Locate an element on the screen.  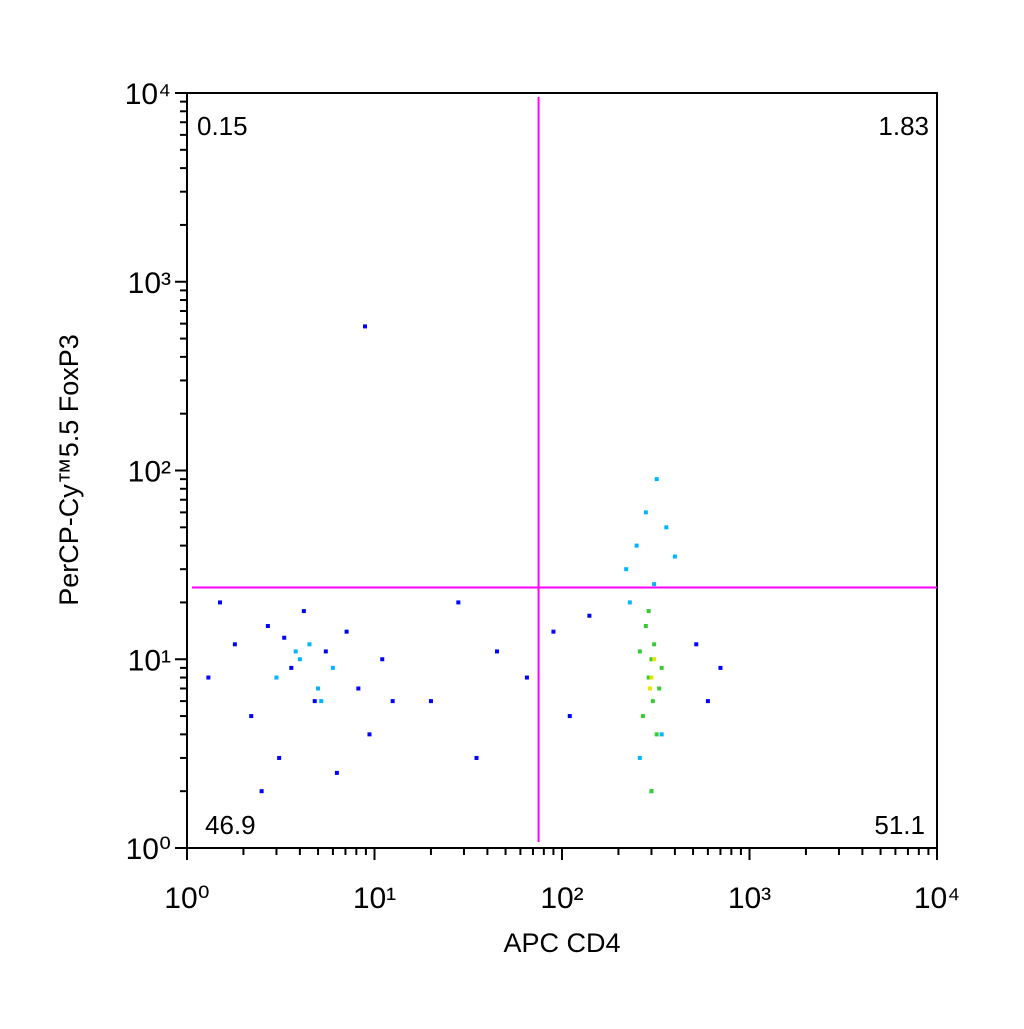
x-tick-label: 10⁰ is located at coordinates (186, 898).